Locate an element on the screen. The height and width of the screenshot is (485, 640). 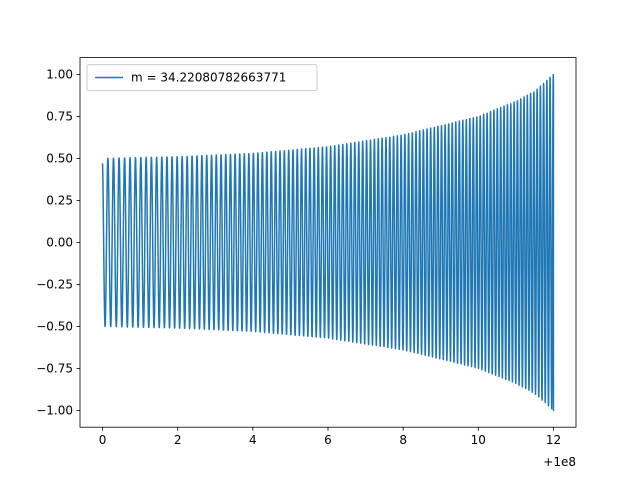
y-tick-label: −0.50 is located at coordinates (54, 327).